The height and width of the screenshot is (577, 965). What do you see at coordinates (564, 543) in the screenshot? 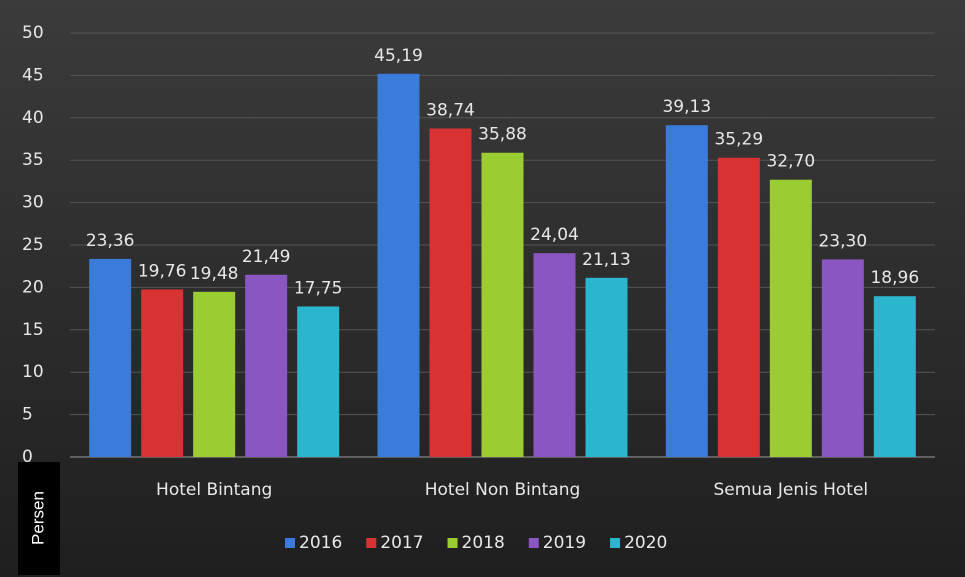
I see `legend-label: 2019` at bounding box center [564, 543].